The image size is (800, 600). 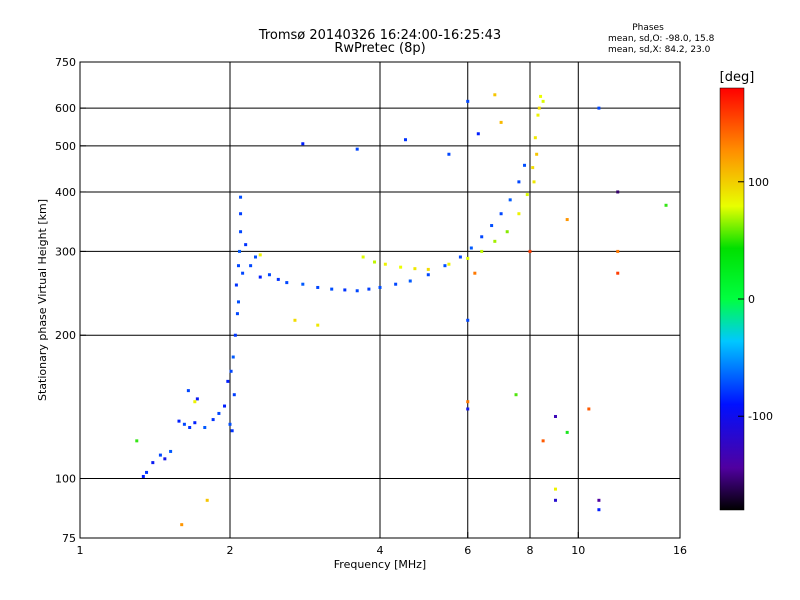 I want to click on y-tick-label: 400, so click(x=65, y=192).